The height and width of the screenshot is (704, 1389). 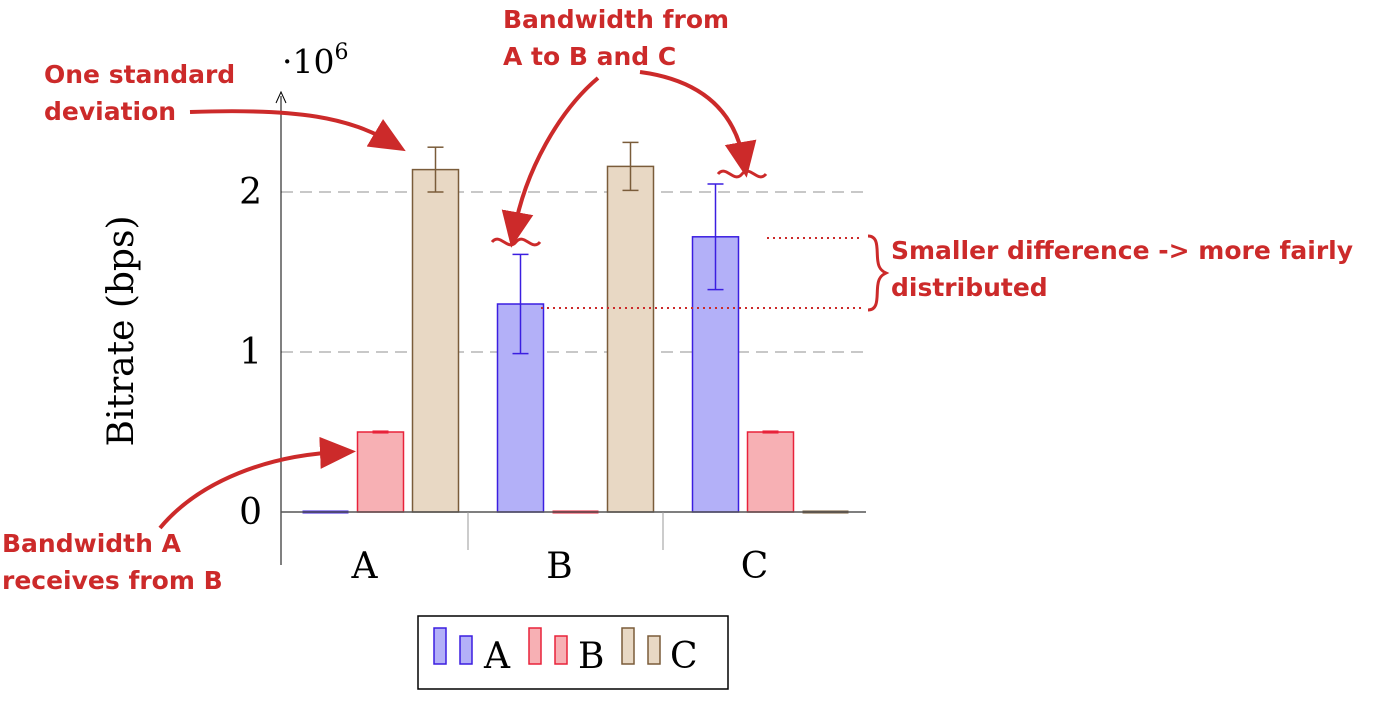 What do you see at coordinates (281, 97) in the screenshot?
I see `y-axis-arrow` at bounding box center [281, 97].